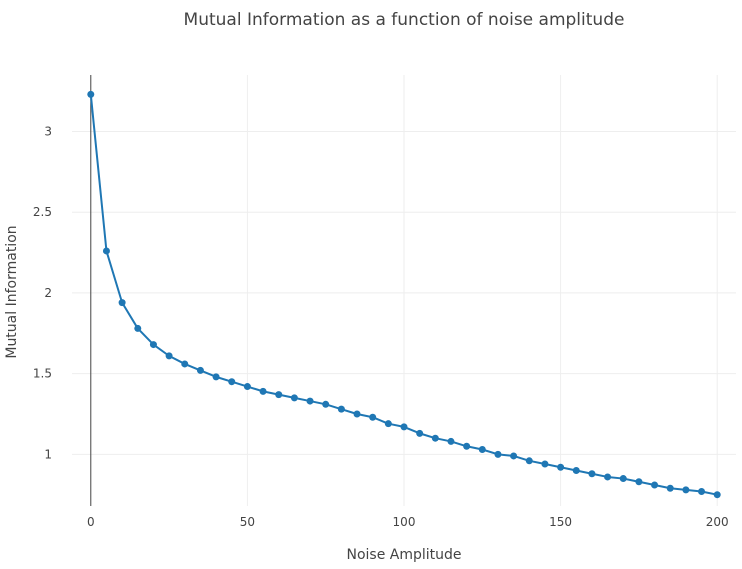 The width and height of the screenshot is (742, 569). Describe the element at coordinates (48, 454) in the screenshot. I see `y-tick-label: 1` at that location.